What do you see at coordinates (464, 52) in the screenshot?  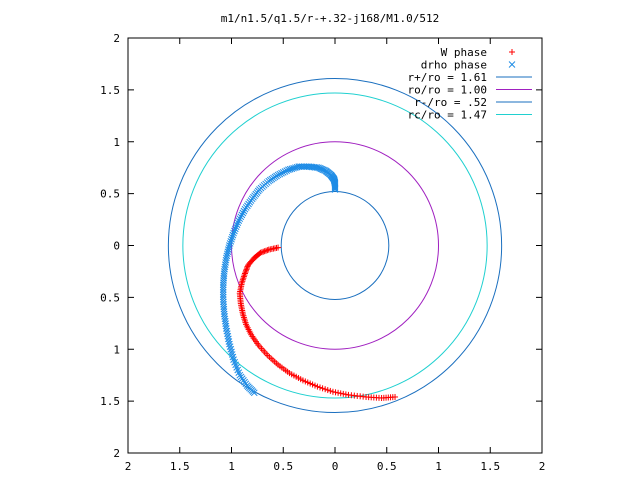 I see `legend-label: W phase` at bounding box center [464, 52].